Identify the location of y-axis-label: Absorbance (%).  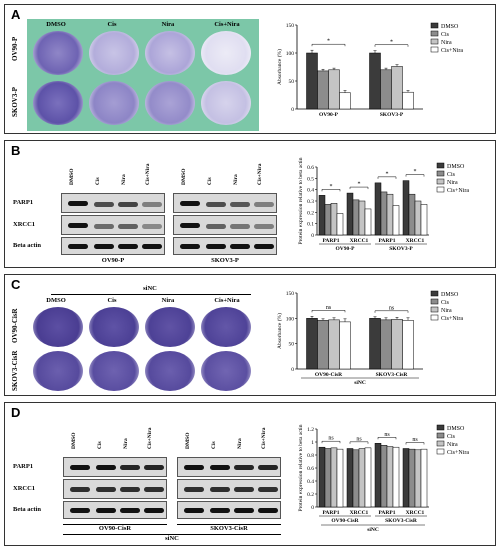
(279, 67).